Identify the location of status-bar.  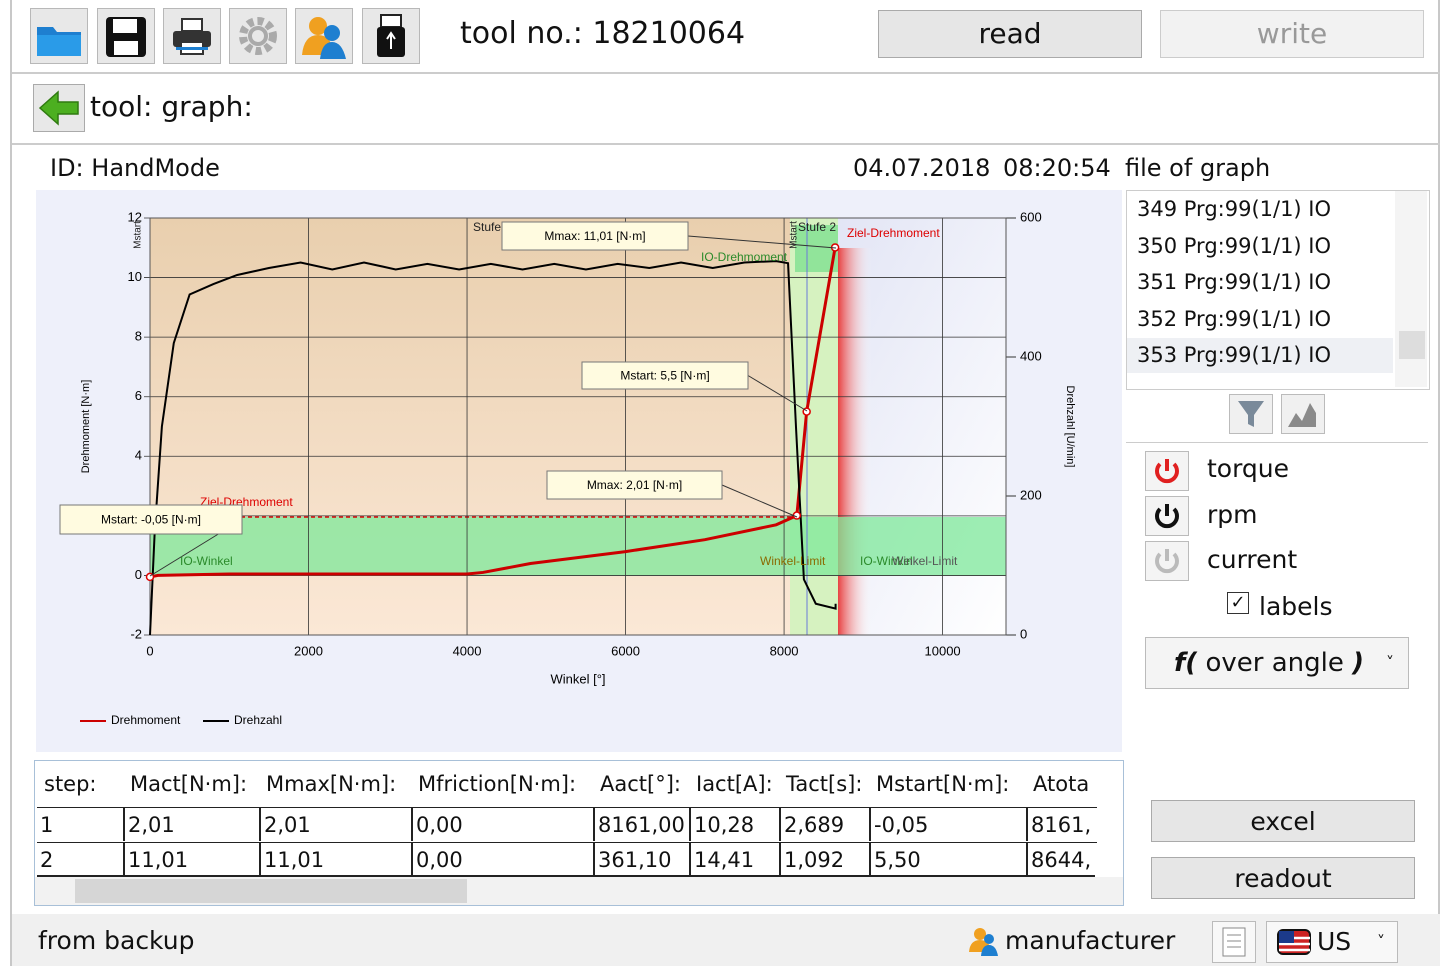
(726, 940).